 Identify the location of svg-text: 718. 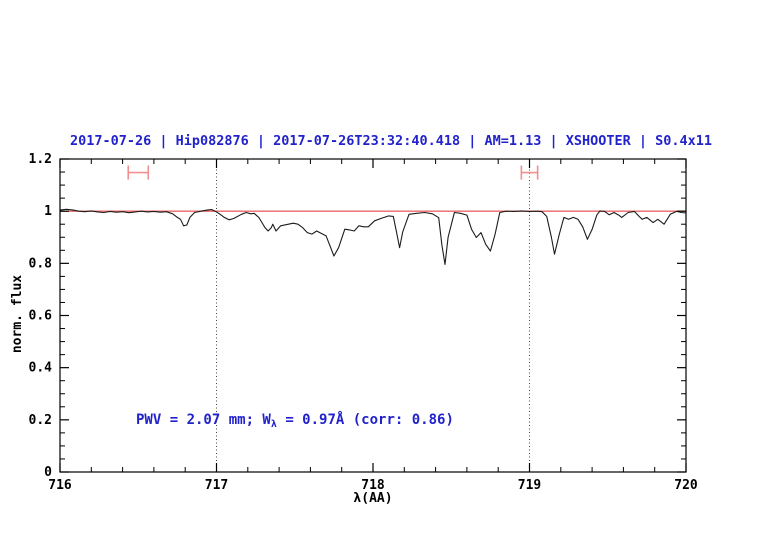
(373, 485).